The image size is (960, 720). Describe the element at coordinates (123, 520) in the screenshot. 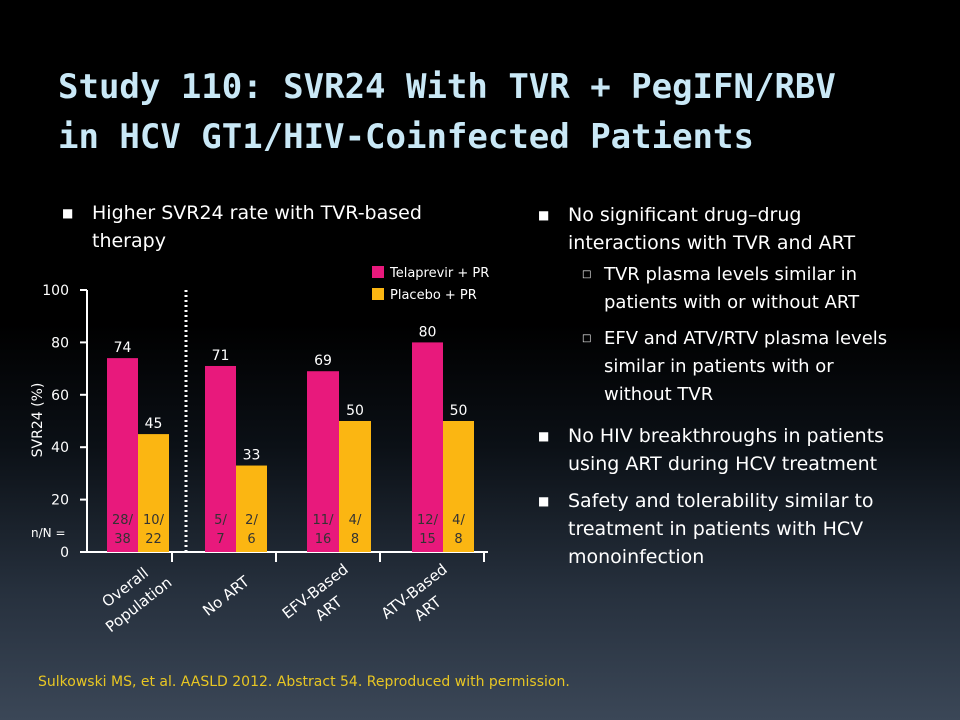

I see `n-value-top: 28/` at that location.